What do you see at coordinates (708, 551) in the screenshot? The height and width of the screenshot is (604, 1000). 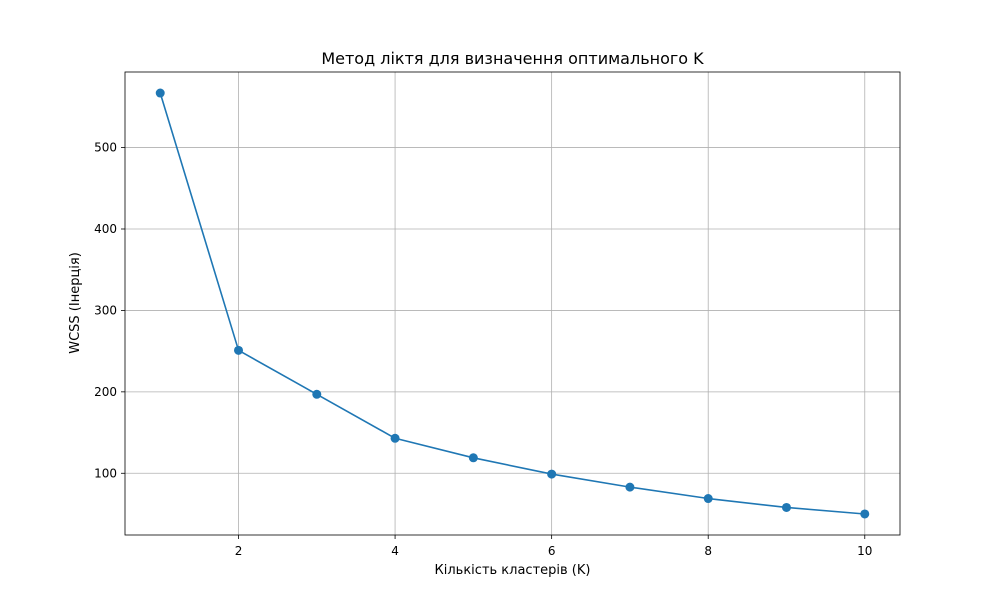 I see `x-tick-label: 8` at bounding box center [708, 551].